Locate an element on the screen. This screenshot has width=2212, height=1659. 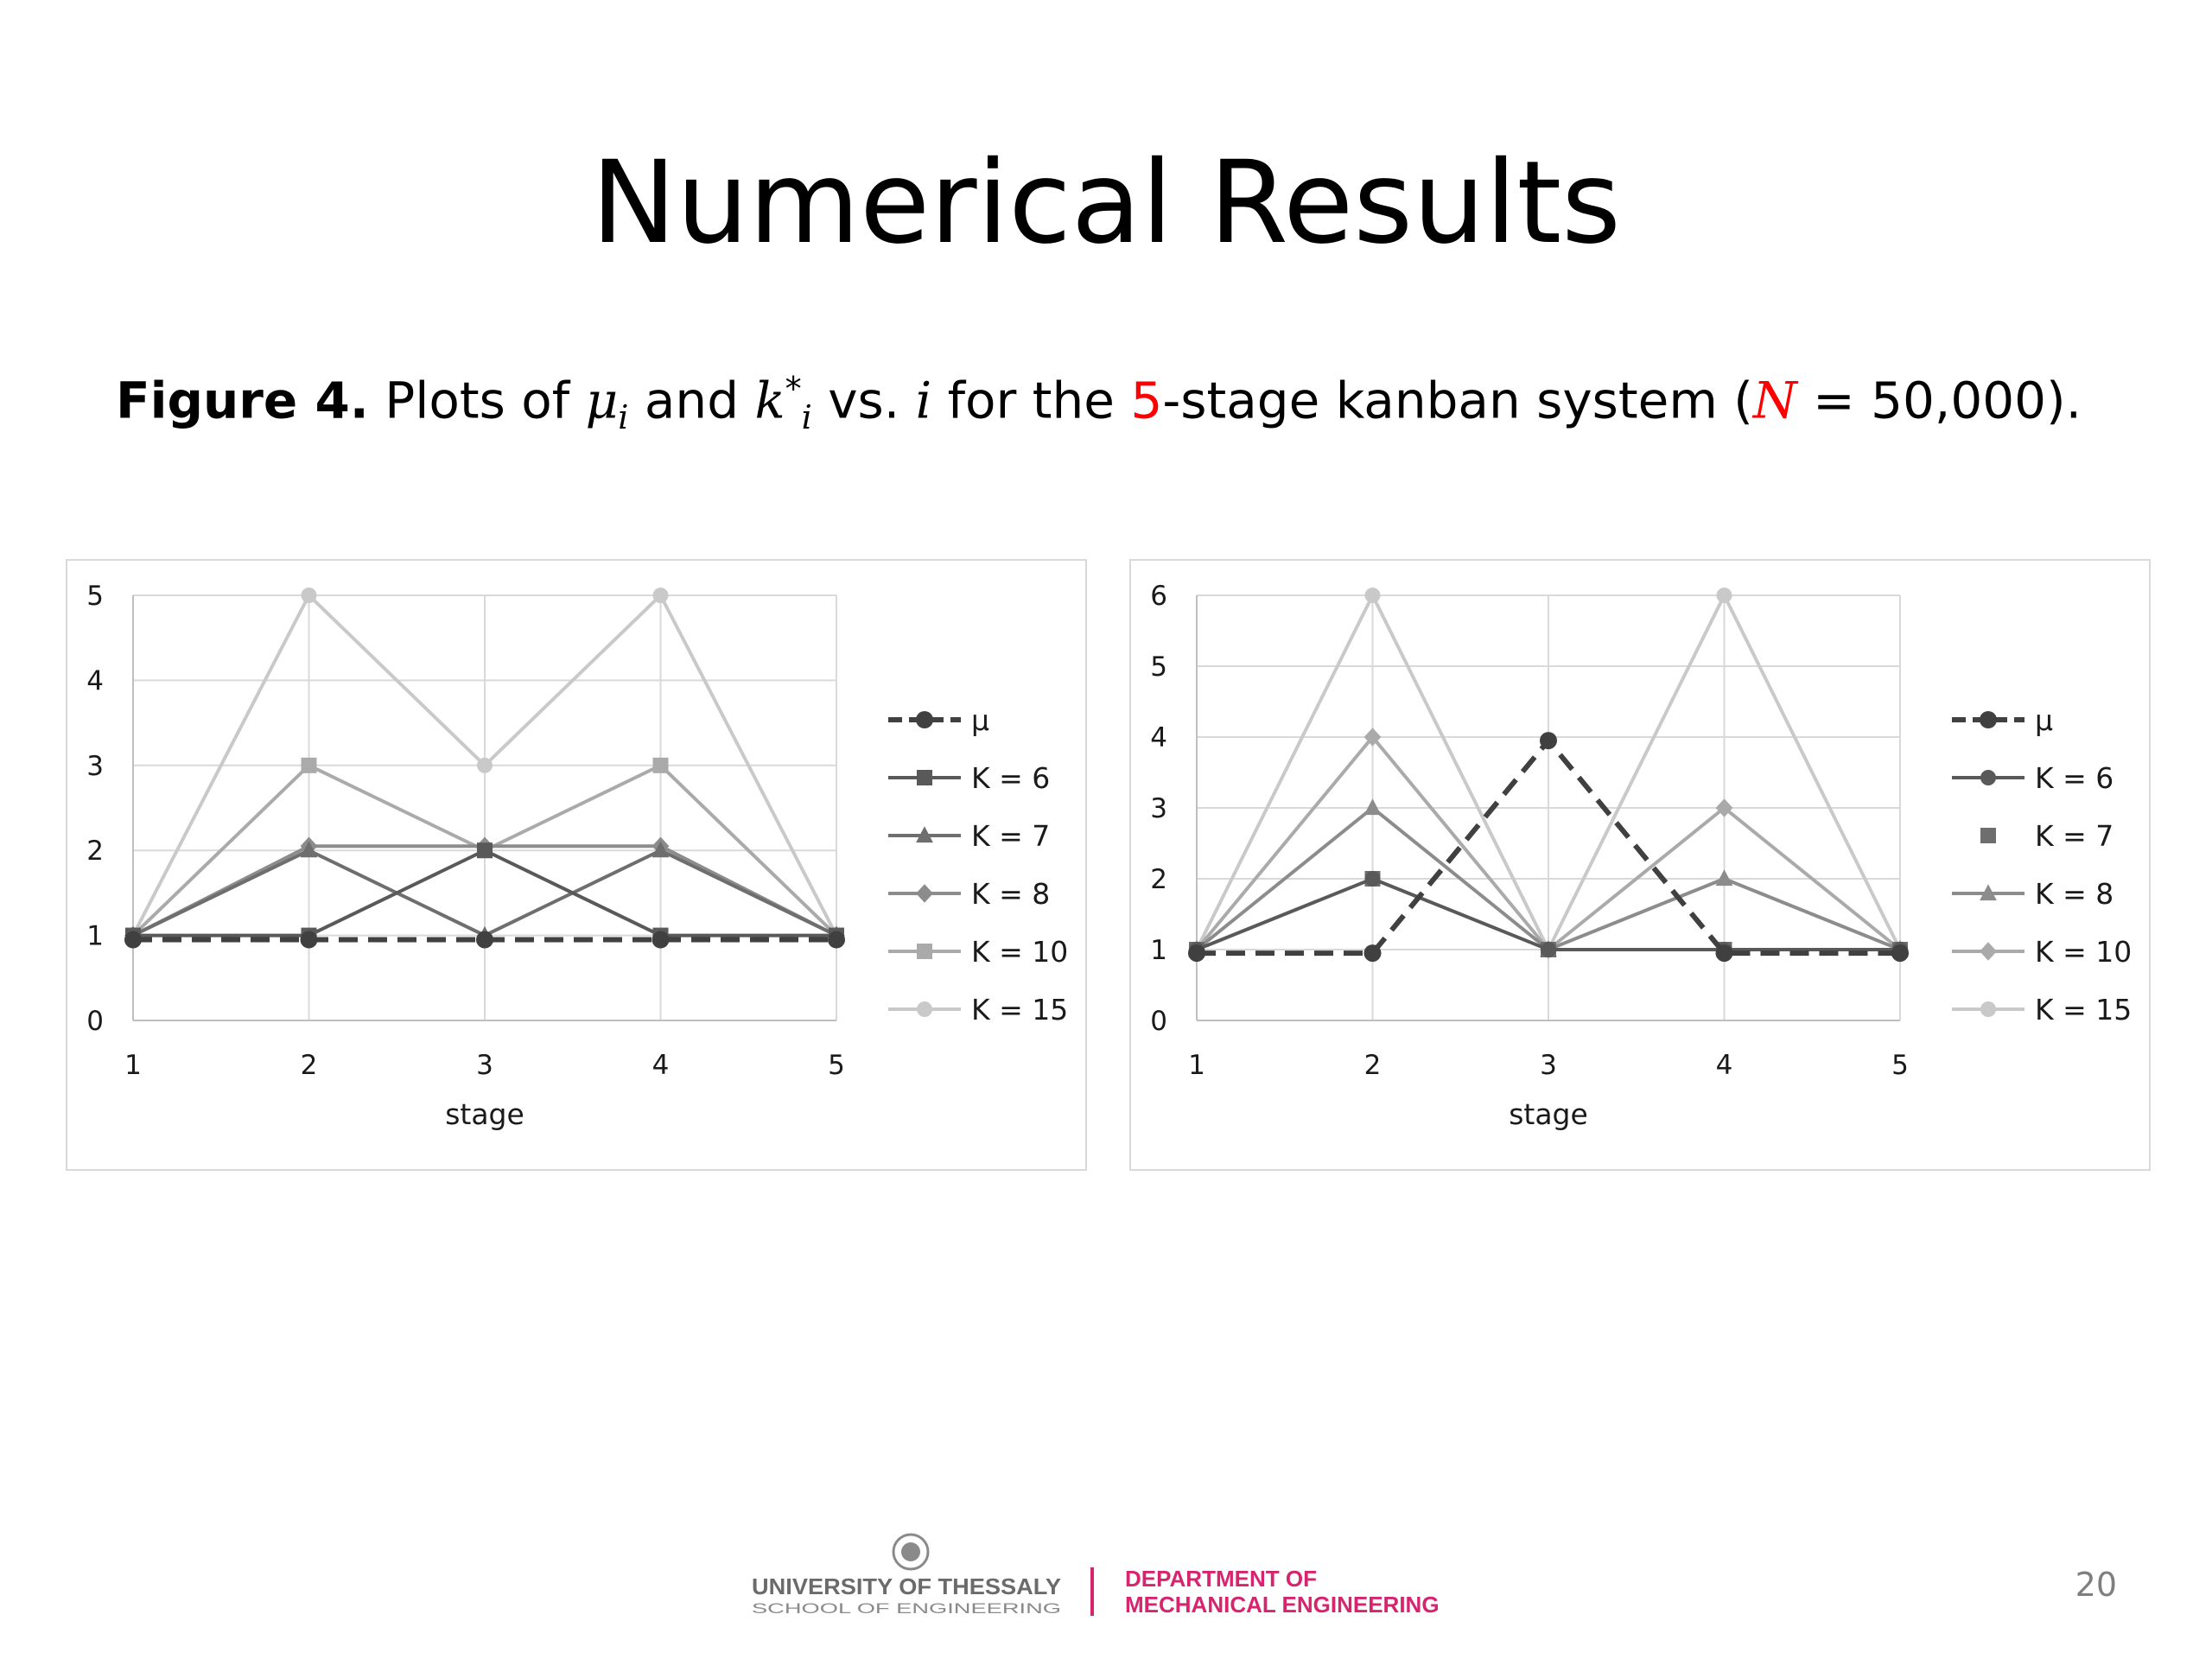
footer-university: UNIVERSITY OF THESSALY is located at coordinates (906, 1586).